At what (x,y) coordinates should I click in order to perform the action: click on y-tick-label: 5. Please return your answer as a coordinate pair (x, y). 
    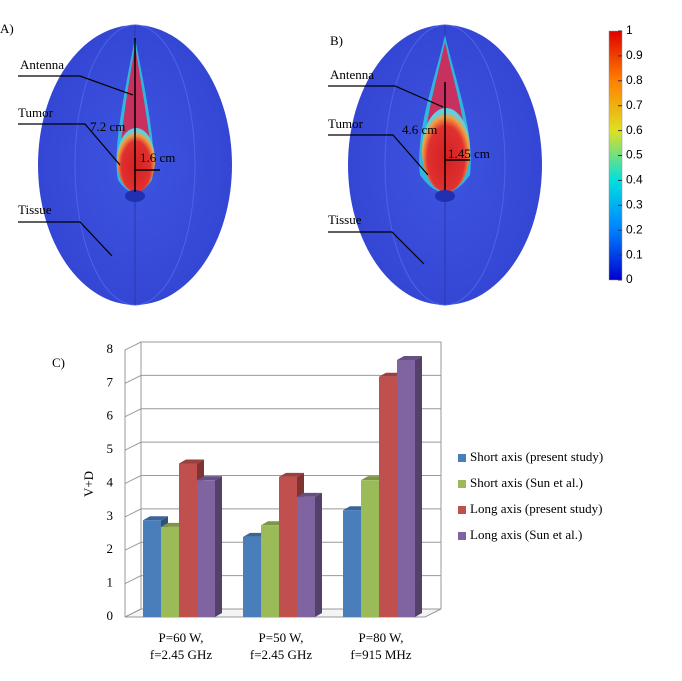
    Looking at the image, I should click on (110, 448).